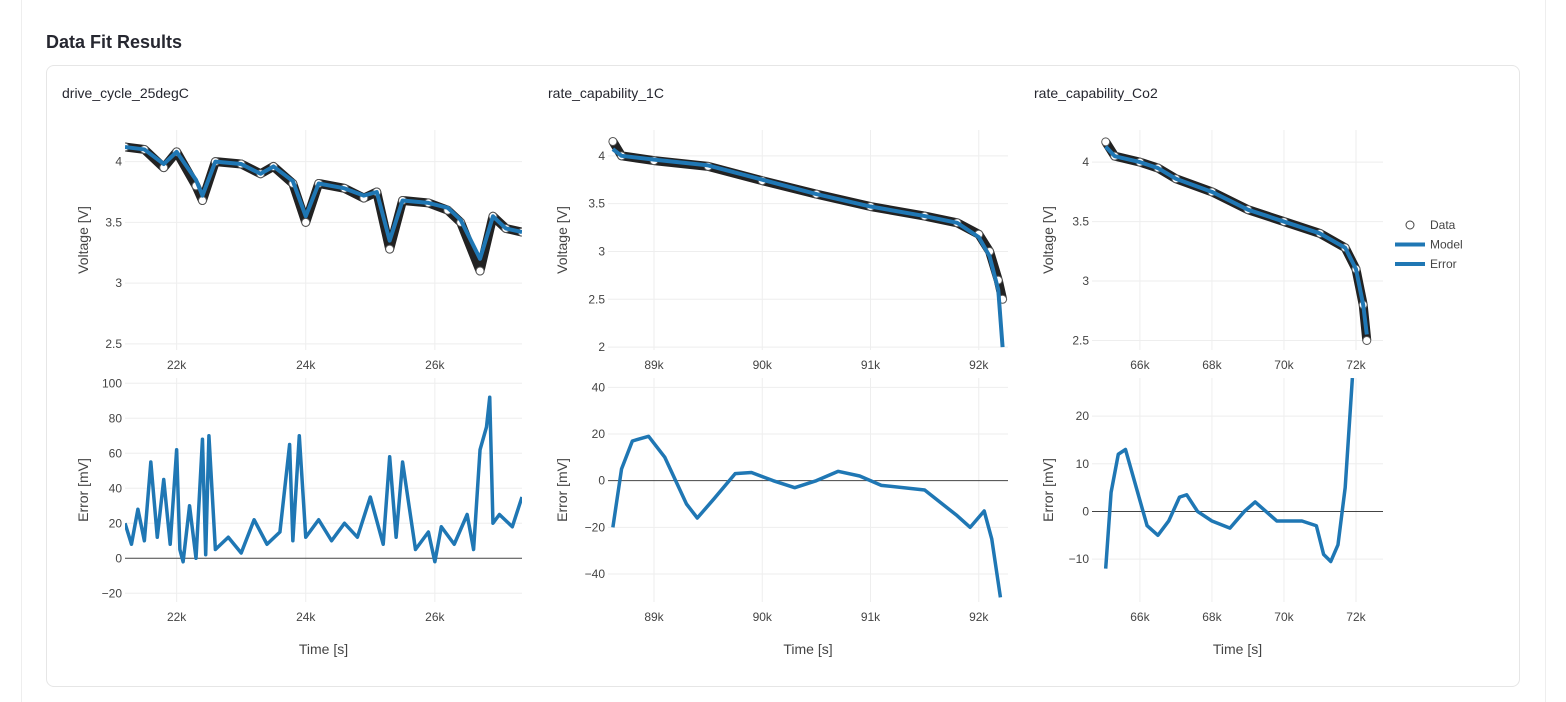  What do you see at coordinates (1446, 245) in the screenshot?
I see `legend-item-model: Model` at bounding box center [1446, 245].